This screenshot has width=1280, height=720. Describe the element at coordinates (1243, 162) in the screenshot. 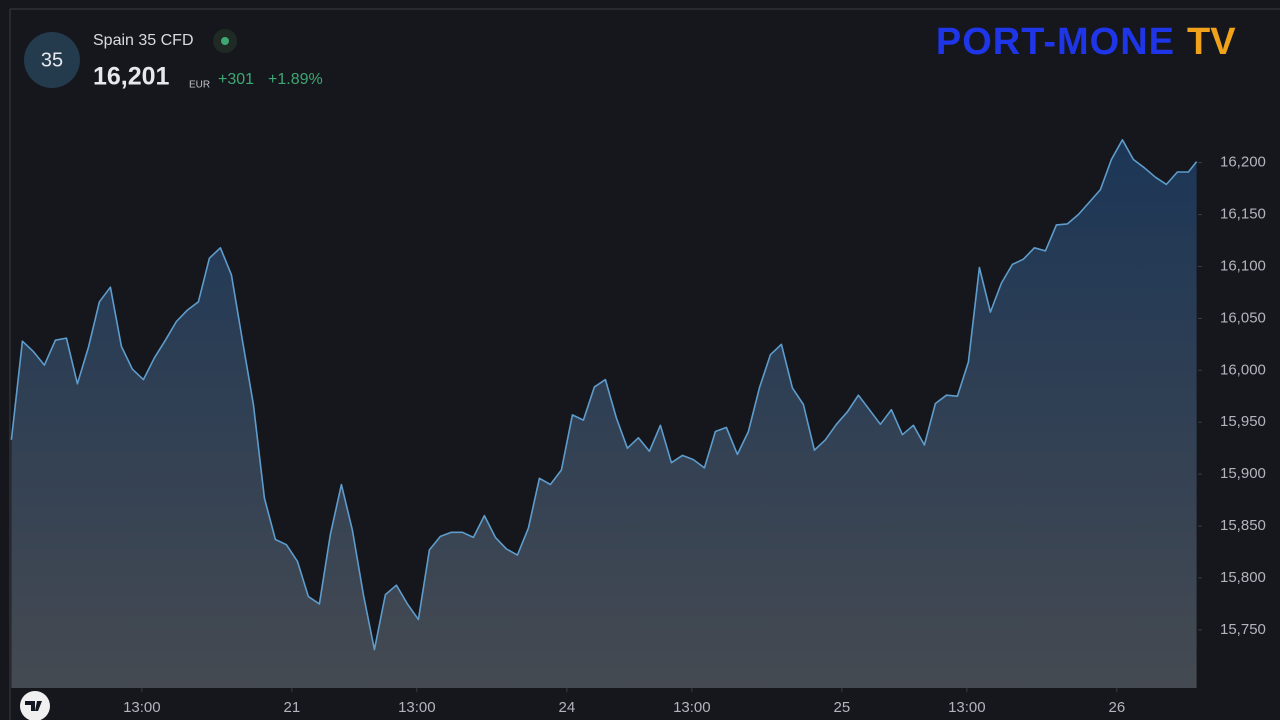

I see `y-tick-label: 16,200` at that location.